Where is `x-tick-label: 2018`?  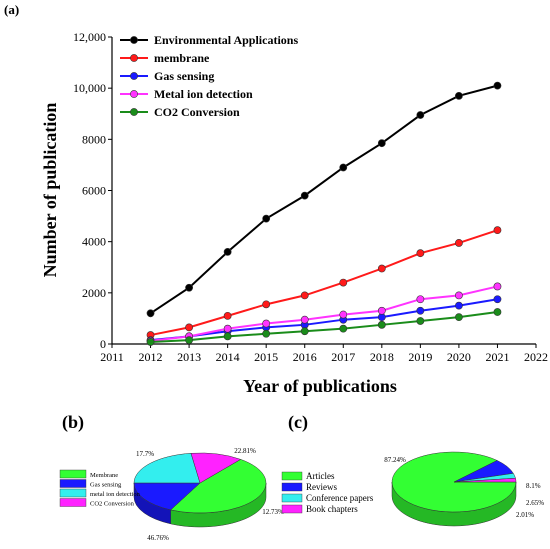 x-tick-label: 2018 is located at coordinates (382, 357).